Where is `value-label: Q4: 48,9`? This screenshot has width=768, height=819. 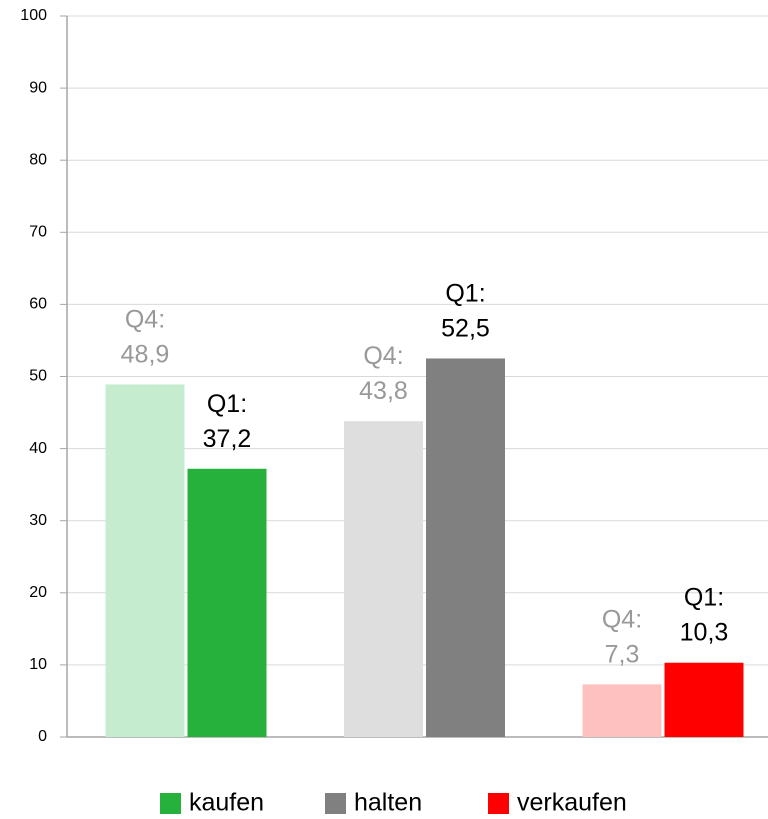
value-label: Q4: 48,9 is located at coordinates (145, 336).